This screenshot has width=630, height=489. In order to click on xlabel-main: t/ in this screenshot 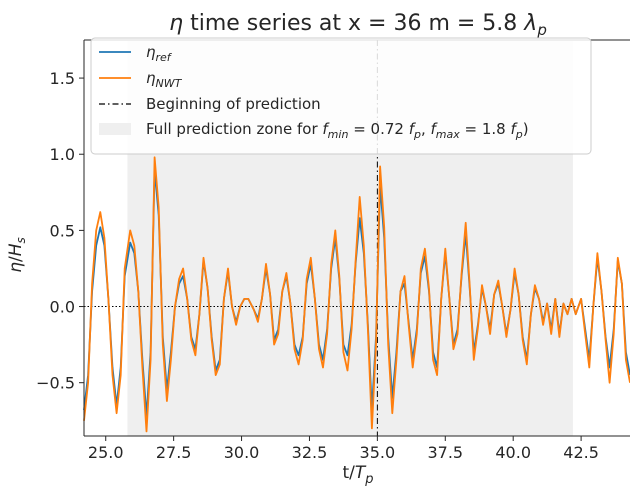, I will do `click(348, 473)`.